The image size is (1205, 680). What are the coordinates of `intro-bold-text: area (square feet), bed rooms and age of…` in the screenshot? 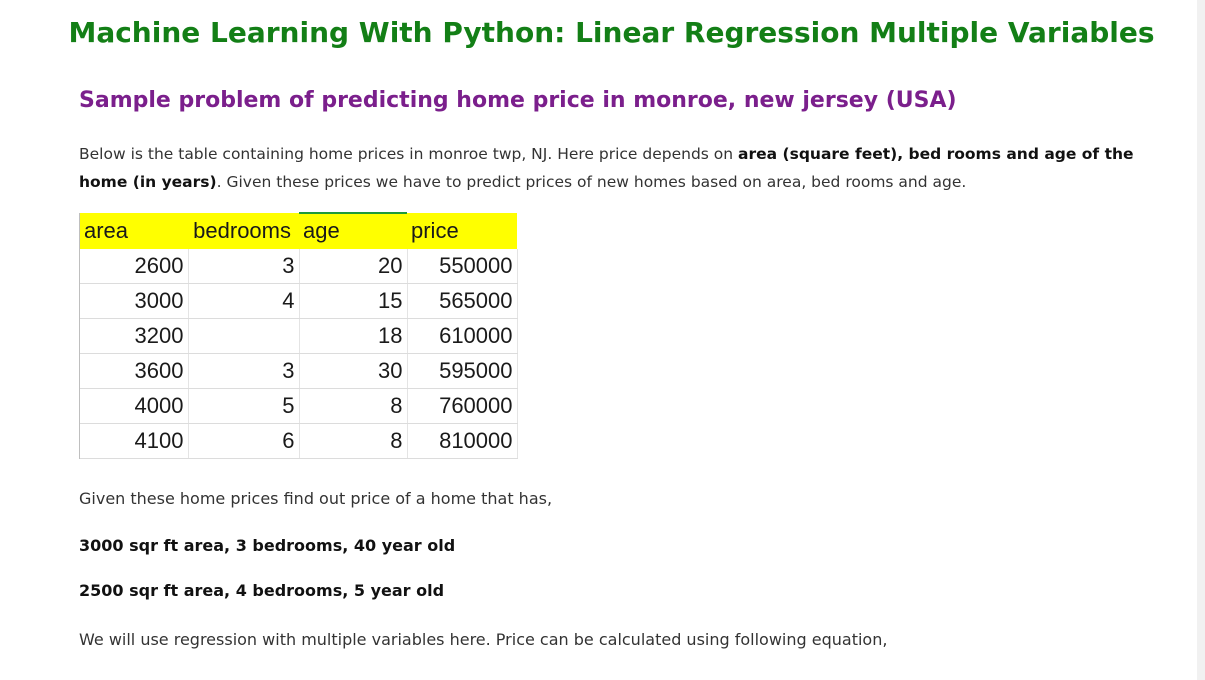 It's located at (606, 168).